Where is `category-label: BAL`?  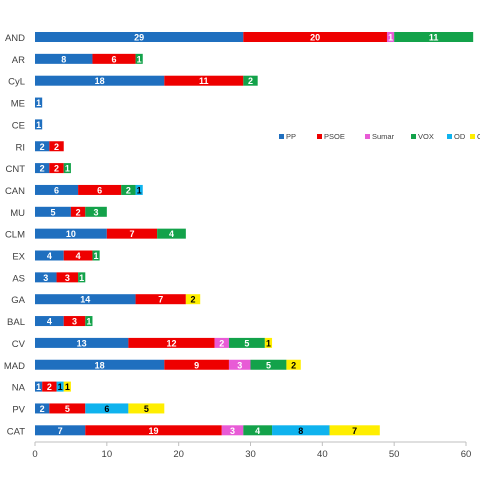
category-label: BAL is located at coordinates (16, 322).